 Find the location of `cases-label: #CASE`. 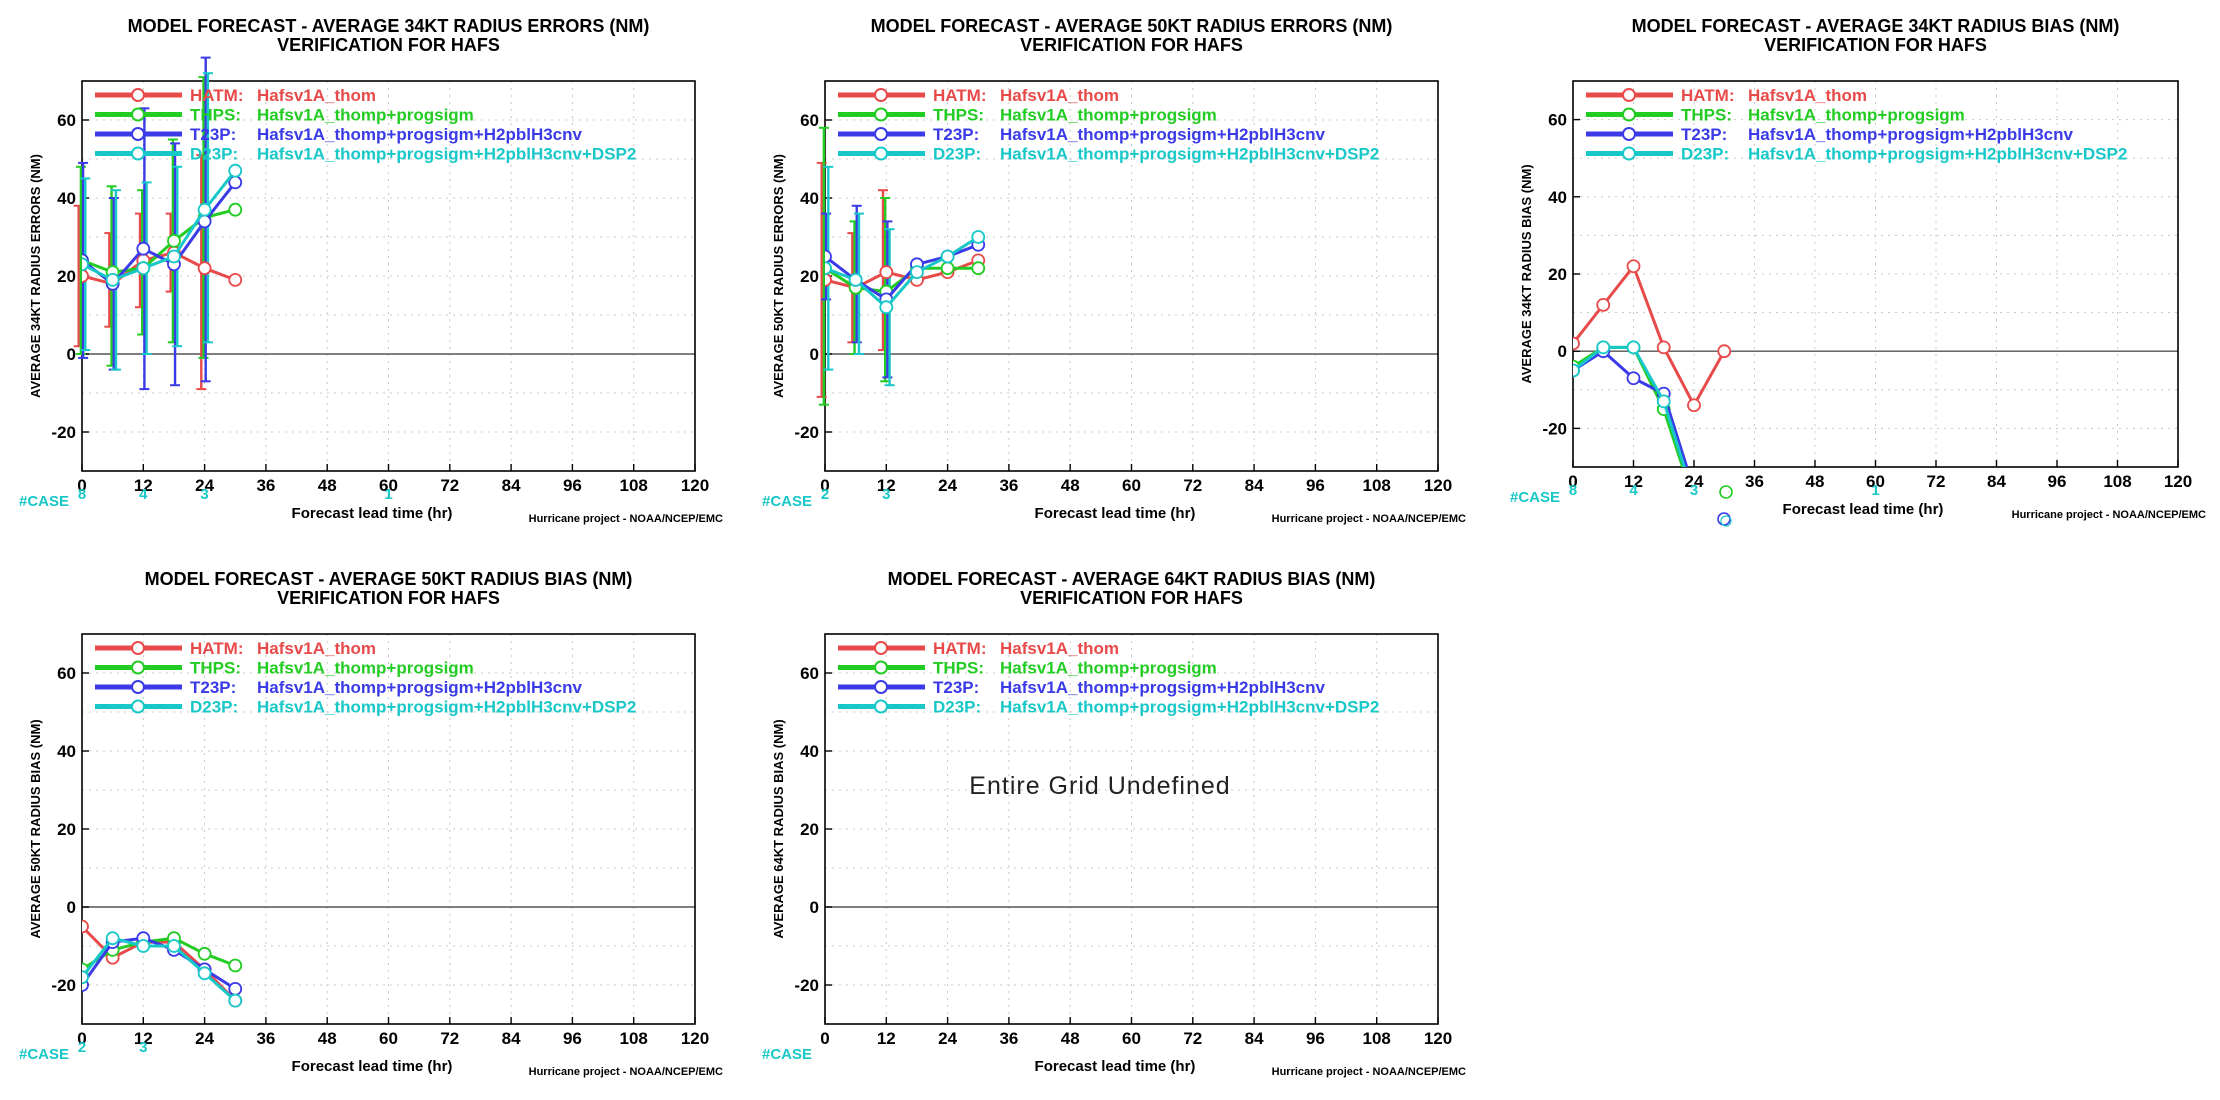

cases-label: #CASE is located at coordinates (1535, 497).